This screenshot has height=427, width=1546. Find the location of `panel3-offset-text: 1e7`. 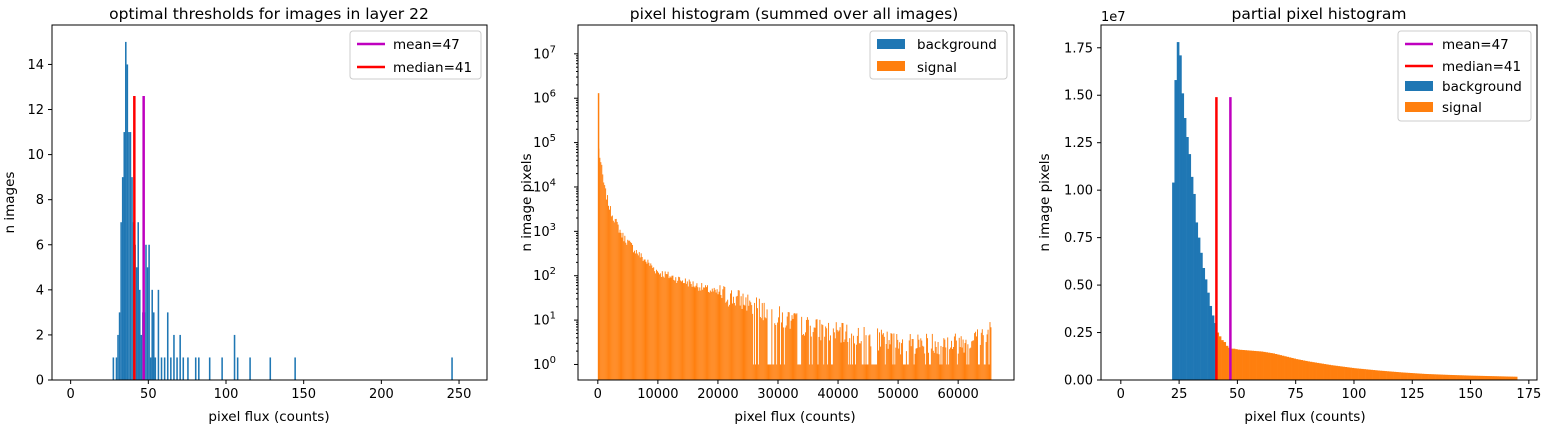

panel3-offset-text: 1e7 is located at coordinates (1113, 17).